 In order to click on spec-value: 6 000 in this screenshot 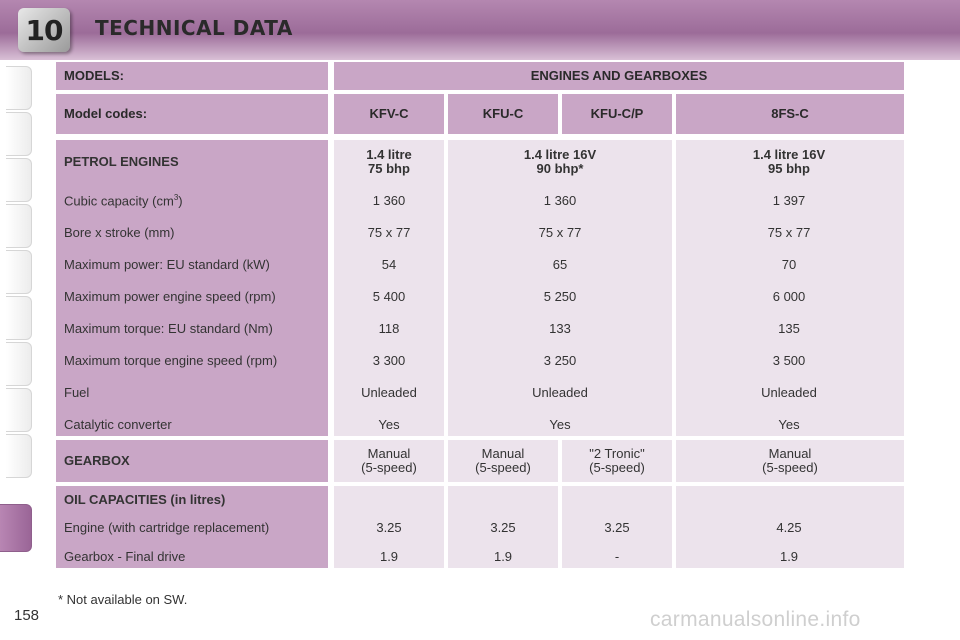, I will do `click(789, 296)`.